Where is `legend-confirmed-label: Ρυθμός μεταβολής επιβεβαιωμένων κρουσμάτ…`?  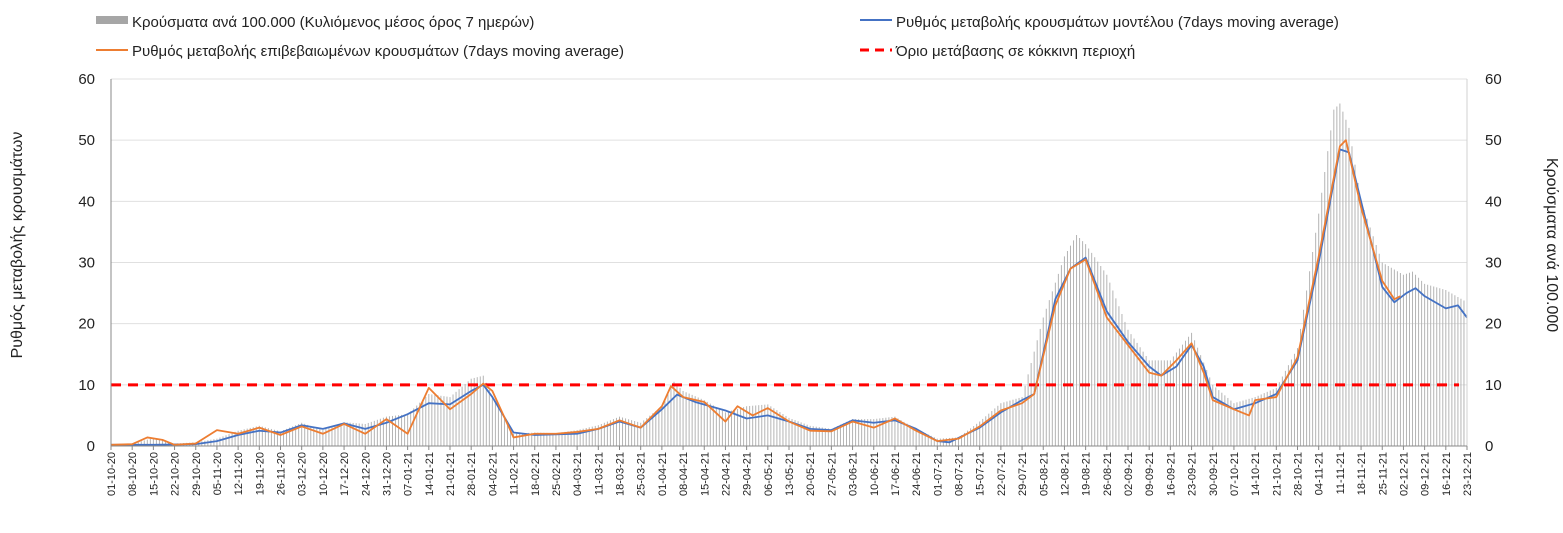 legend-confirmed-label: Ρυθμός μεταβολής επιβεβαιωμένων κρουσμάτ… is located at coordinates (378, 51).